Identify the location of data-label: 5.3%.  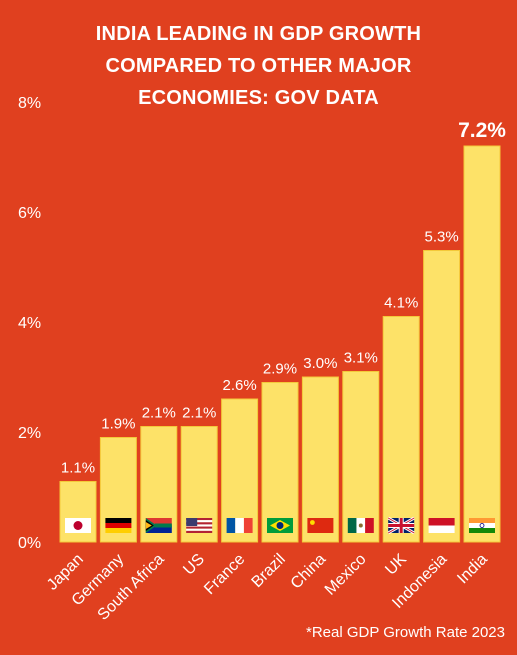
(441, 237).